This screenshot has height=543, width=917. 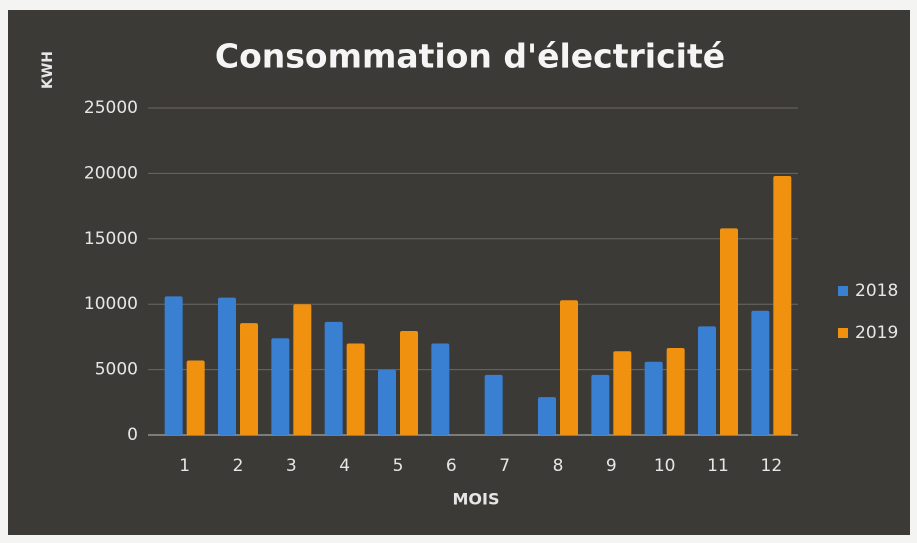 I want to click on x-tick-label: 1, so click(x=184, y=466).